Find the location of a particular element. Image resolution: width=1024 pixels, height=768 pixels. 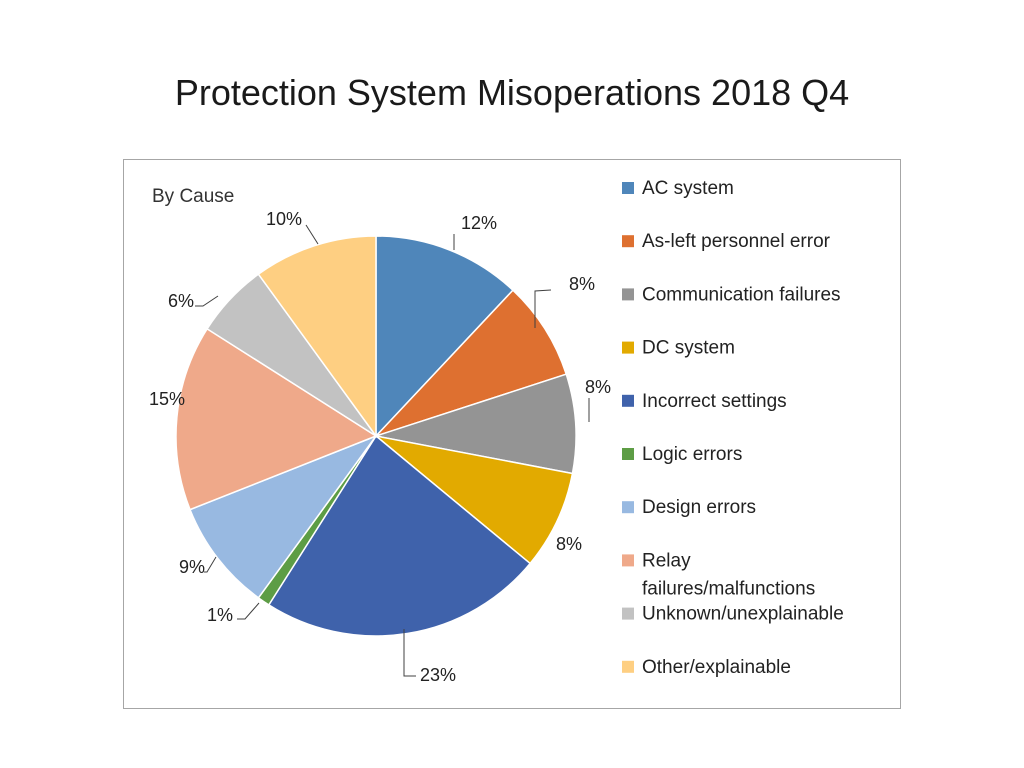

data-label-other-explainable: 10% is located at coordinates (284, 219).